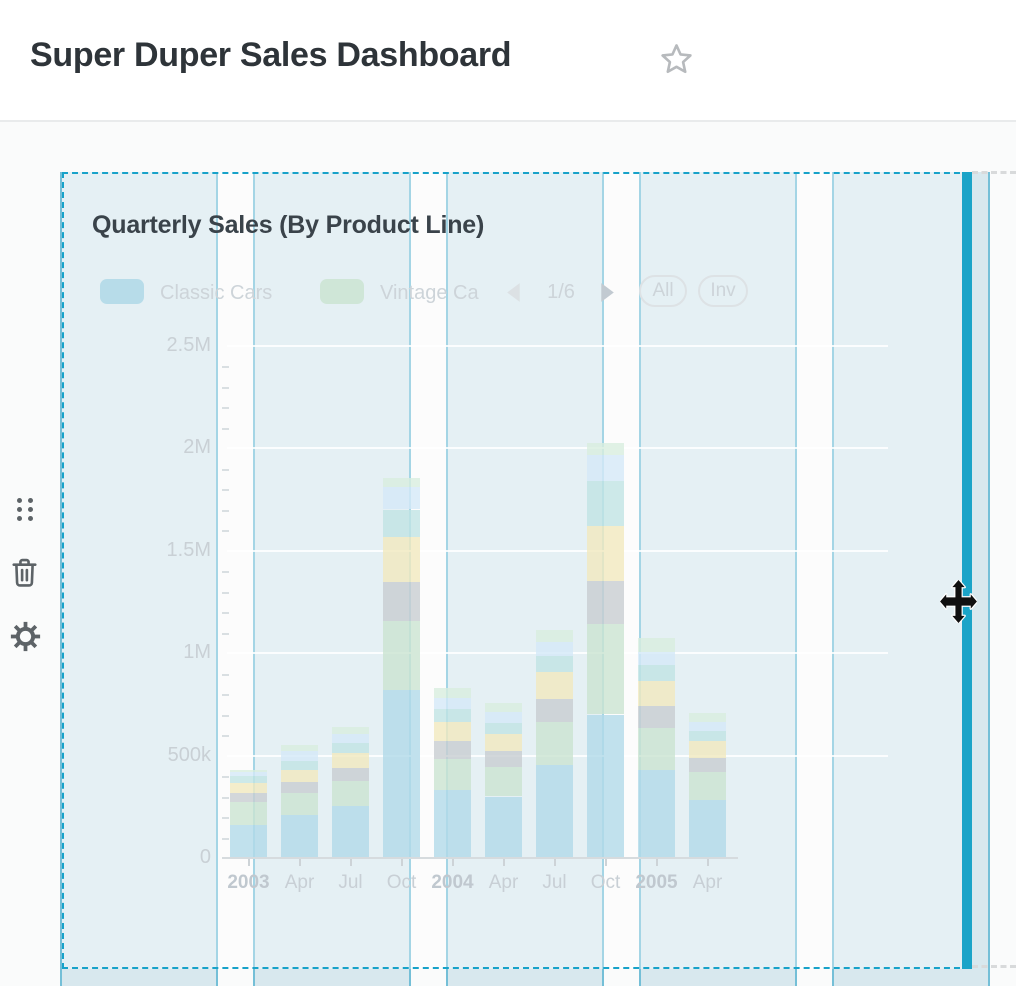 Image resolution: width=1016 pixels, height=986 pixels. What do you see at coordinates (967, 570) in the screenshot?
I see `card-resize-handle-right` at bounding box center [967, 570].